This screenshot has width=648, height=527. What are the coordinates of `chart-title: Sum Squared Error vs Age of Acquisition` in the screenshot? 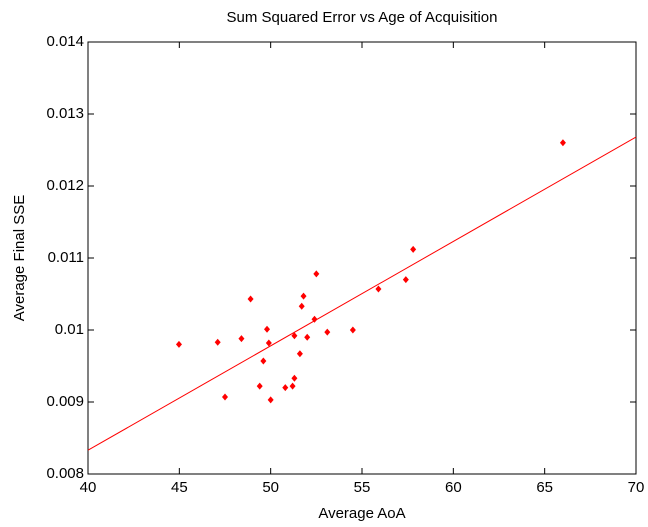 It's located at (362, 17).